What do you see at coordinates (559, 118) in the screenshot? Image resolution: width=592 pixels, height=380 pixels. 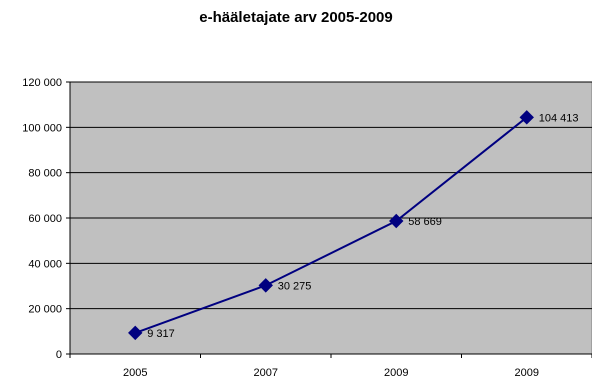 I see `data-label: 104 413` at bounding box center [559, 118].